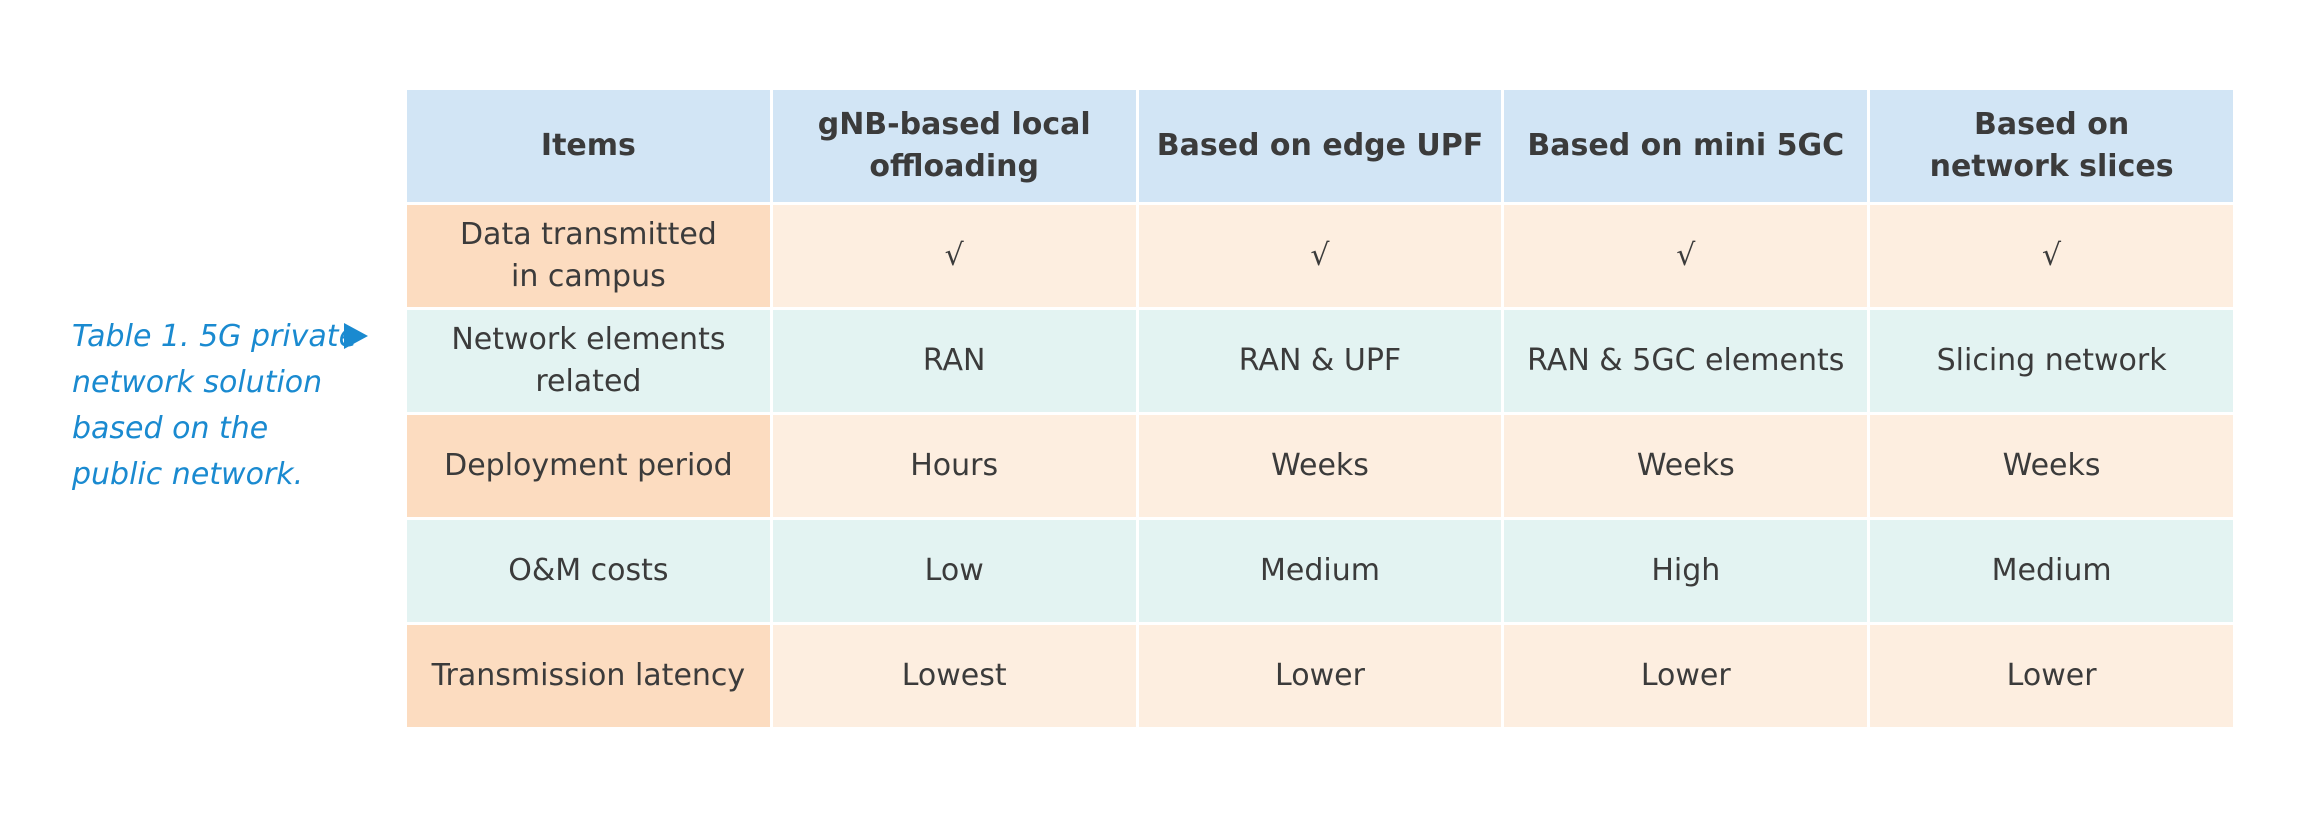 Image resolution: width=2322 pixels, height=834 pixels. I want to click on row-label: Deployment period, so click(588, 466).